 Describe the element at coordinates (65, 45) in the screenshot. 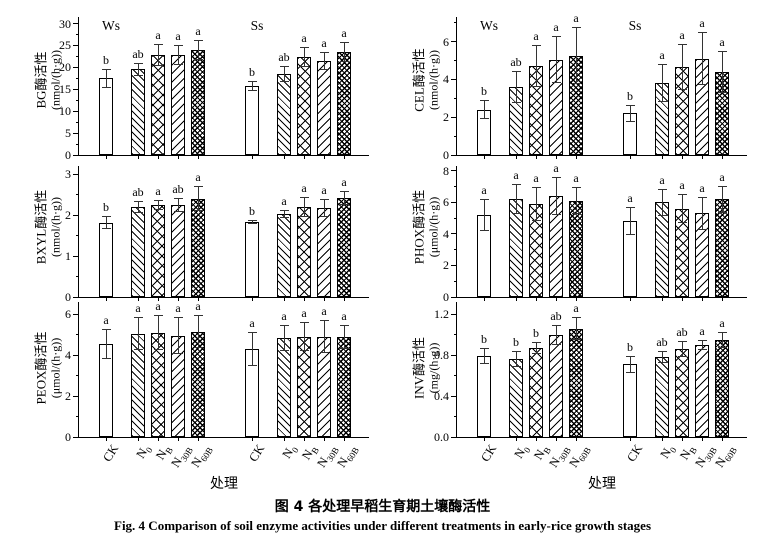

I see `y-tick-label: 25` at that location.